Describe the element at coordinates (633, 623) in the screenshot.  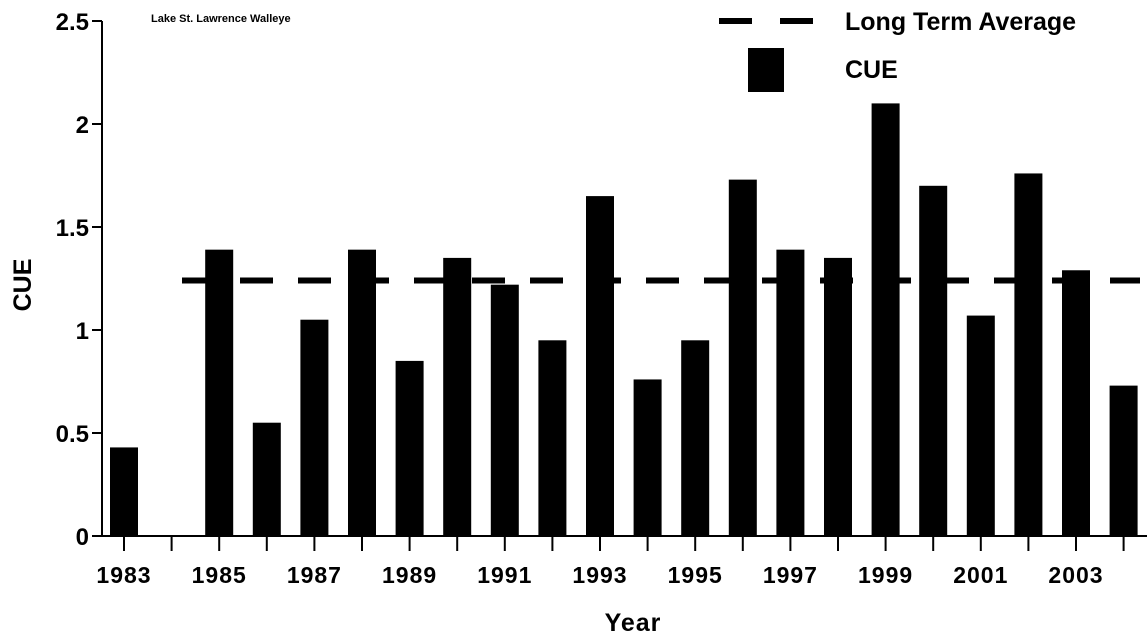
I see `x-axis-label: Year` at that location.